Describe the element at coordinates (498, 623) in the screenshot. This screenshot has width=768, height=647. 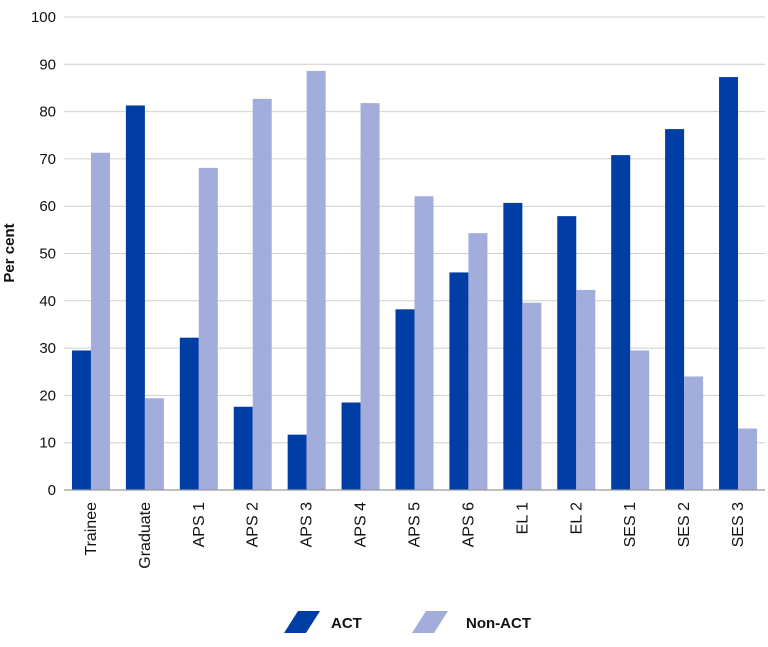
I see `legend-label-non-act: Non-ACT` at that location.